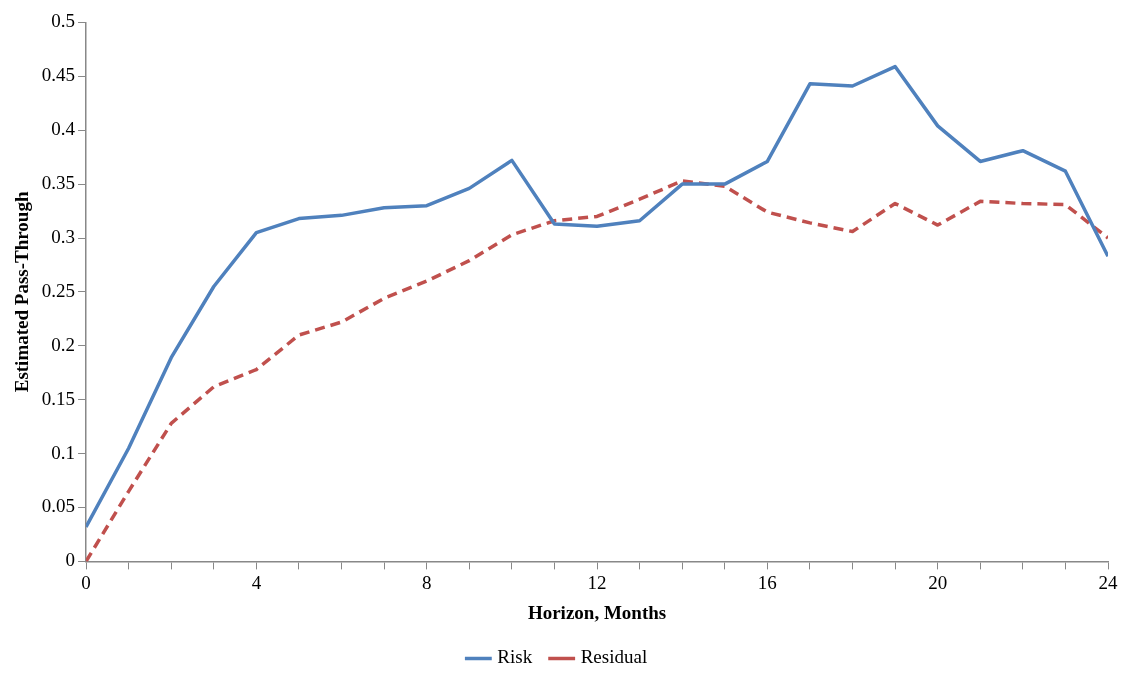  What do you see at coordinates (515, 657) in the screenshot?
I see `legend-label: Risk` at bounding box center [515, 657].